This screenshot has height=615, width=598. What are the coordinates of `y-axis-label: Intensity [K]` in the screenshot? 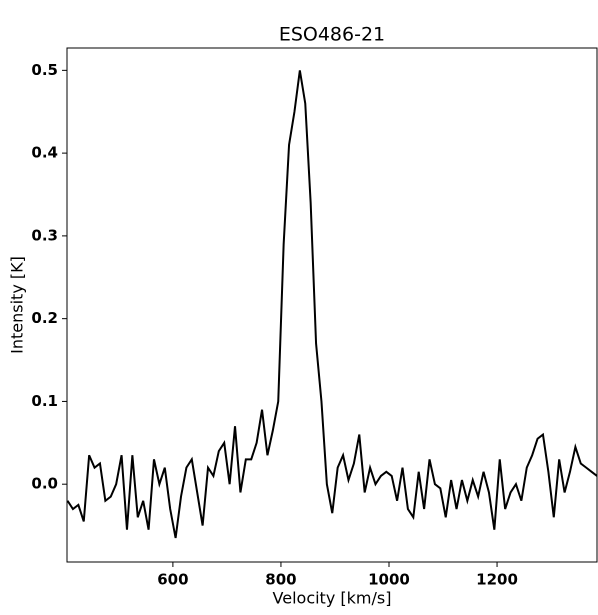 It's located at (17, 305).